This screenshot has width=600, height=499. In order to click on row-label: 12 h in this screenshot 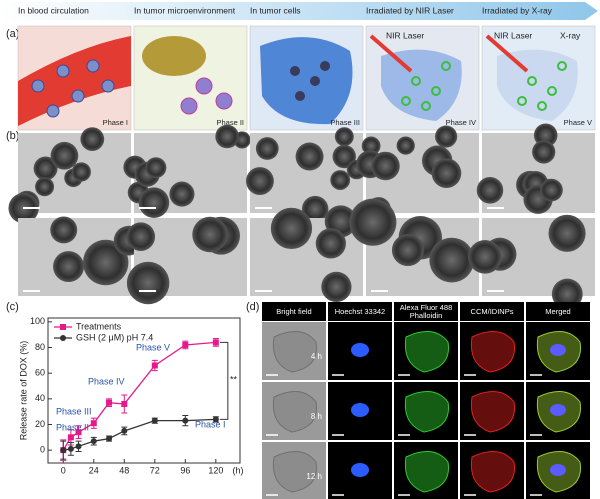, I will do `click(314, 476)`.